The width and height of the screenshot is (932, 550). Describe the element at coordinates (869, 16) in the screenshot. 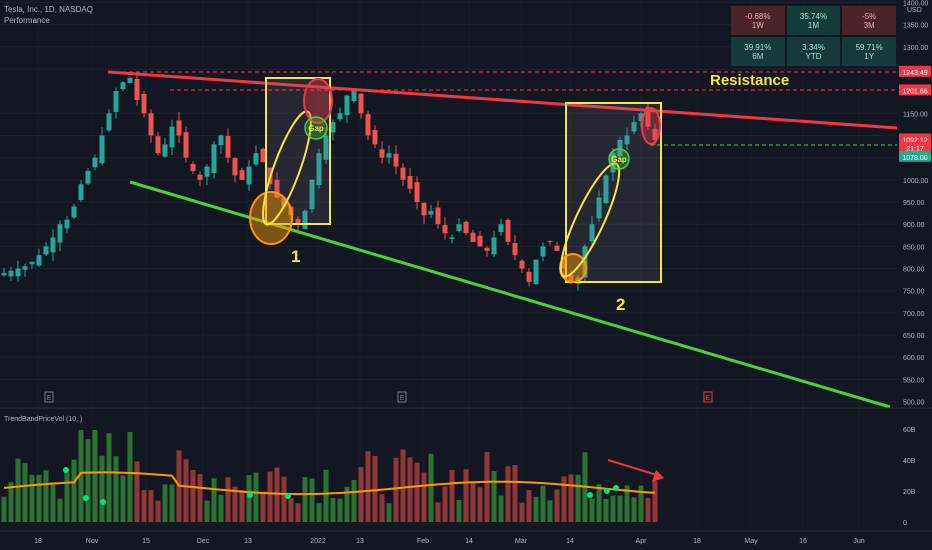

I see `perf-value: -5%` at that location.